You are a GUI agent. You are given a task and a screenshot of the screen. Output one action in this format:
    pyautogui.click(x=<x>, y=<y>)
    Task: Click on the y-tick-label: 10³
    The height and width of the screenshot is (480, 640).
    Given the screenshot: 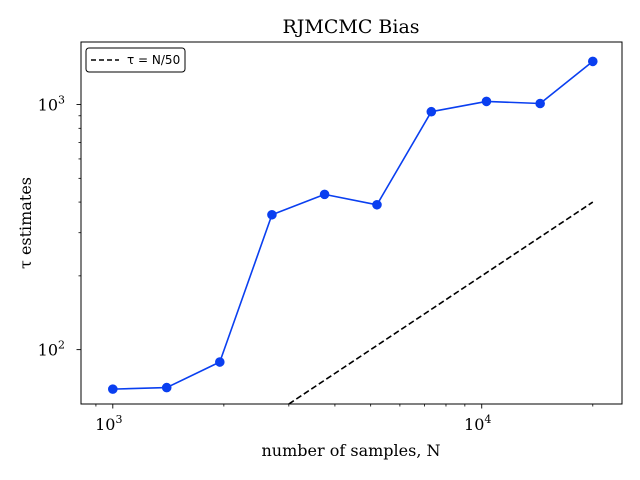 What is the action you would take?
    pyautogui.click(x=51, y=104)
    